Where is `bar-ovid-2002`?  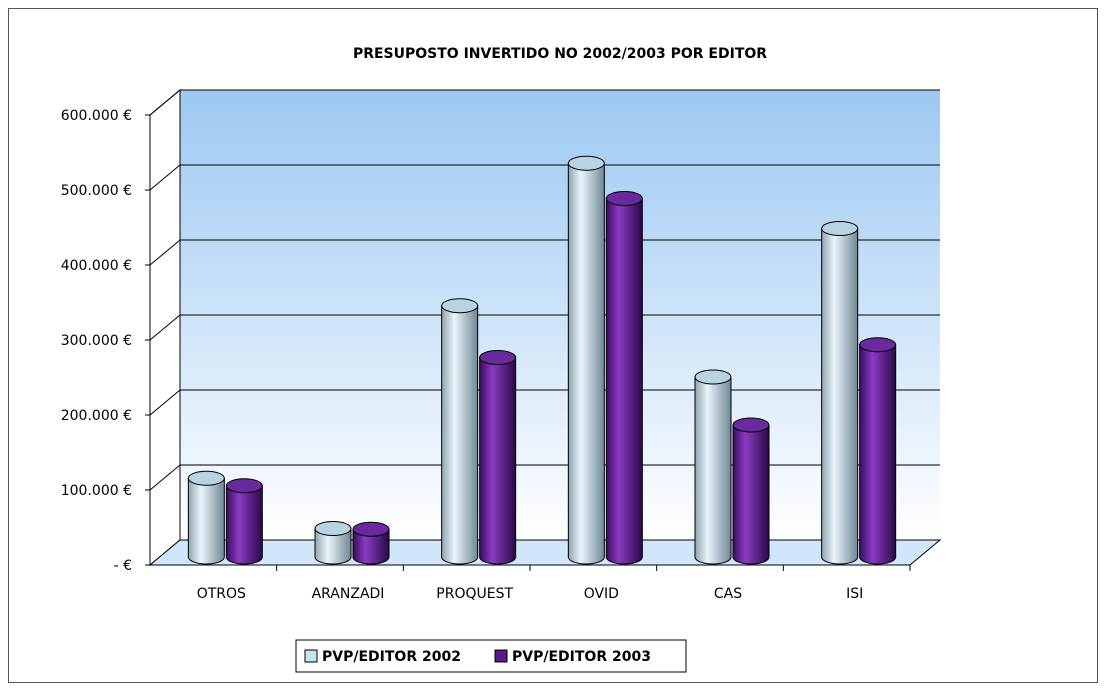
bar-ovid-2002 is located at coordinates (586, 360).